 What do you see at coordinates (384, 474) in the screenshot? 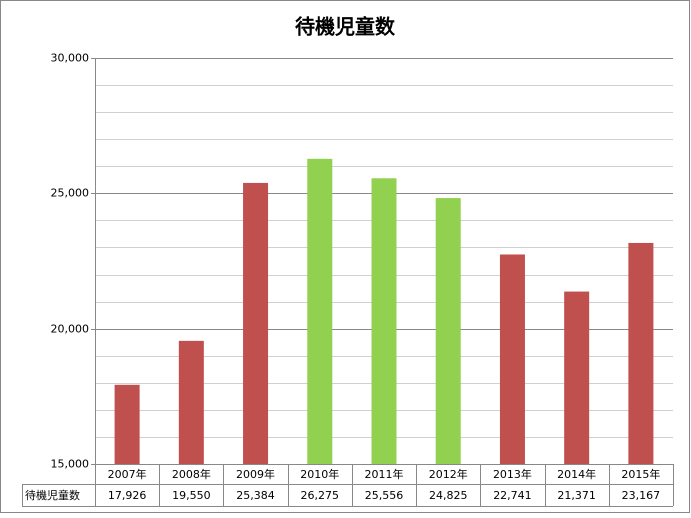
I see `x-tick-label: 2011年` at bounding box center [384, 474].